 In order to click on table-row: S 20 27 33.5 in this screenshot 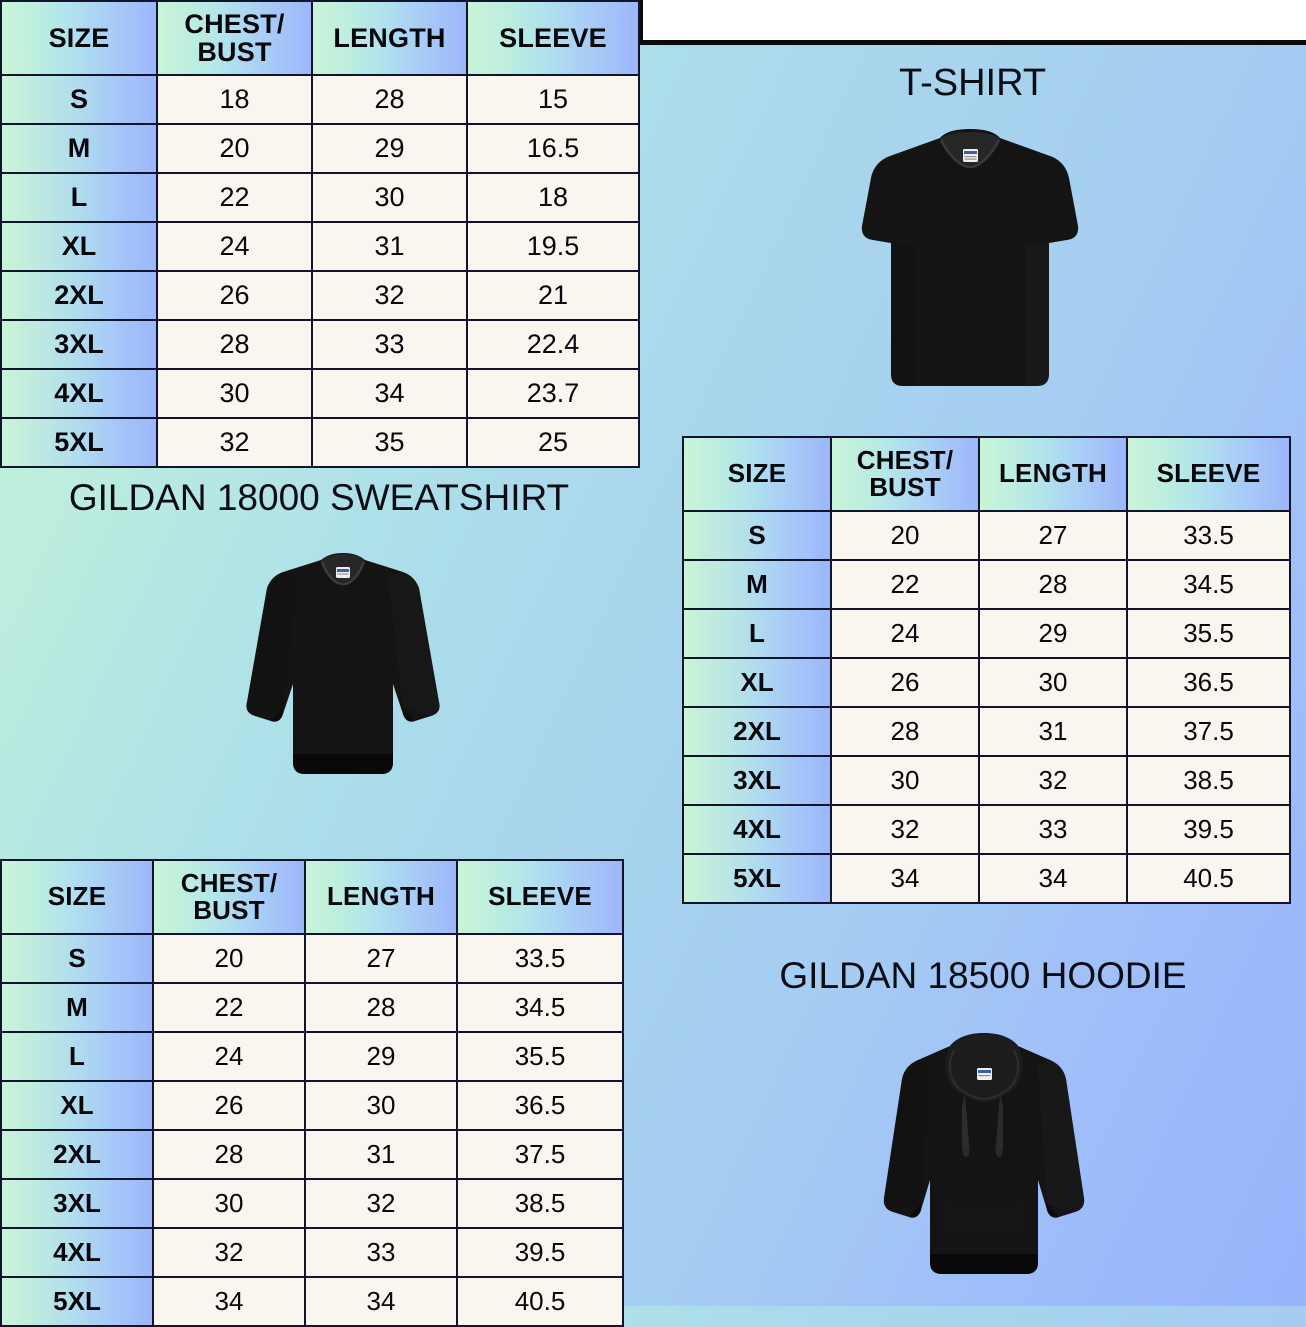, I will do `click(312, 958)`.